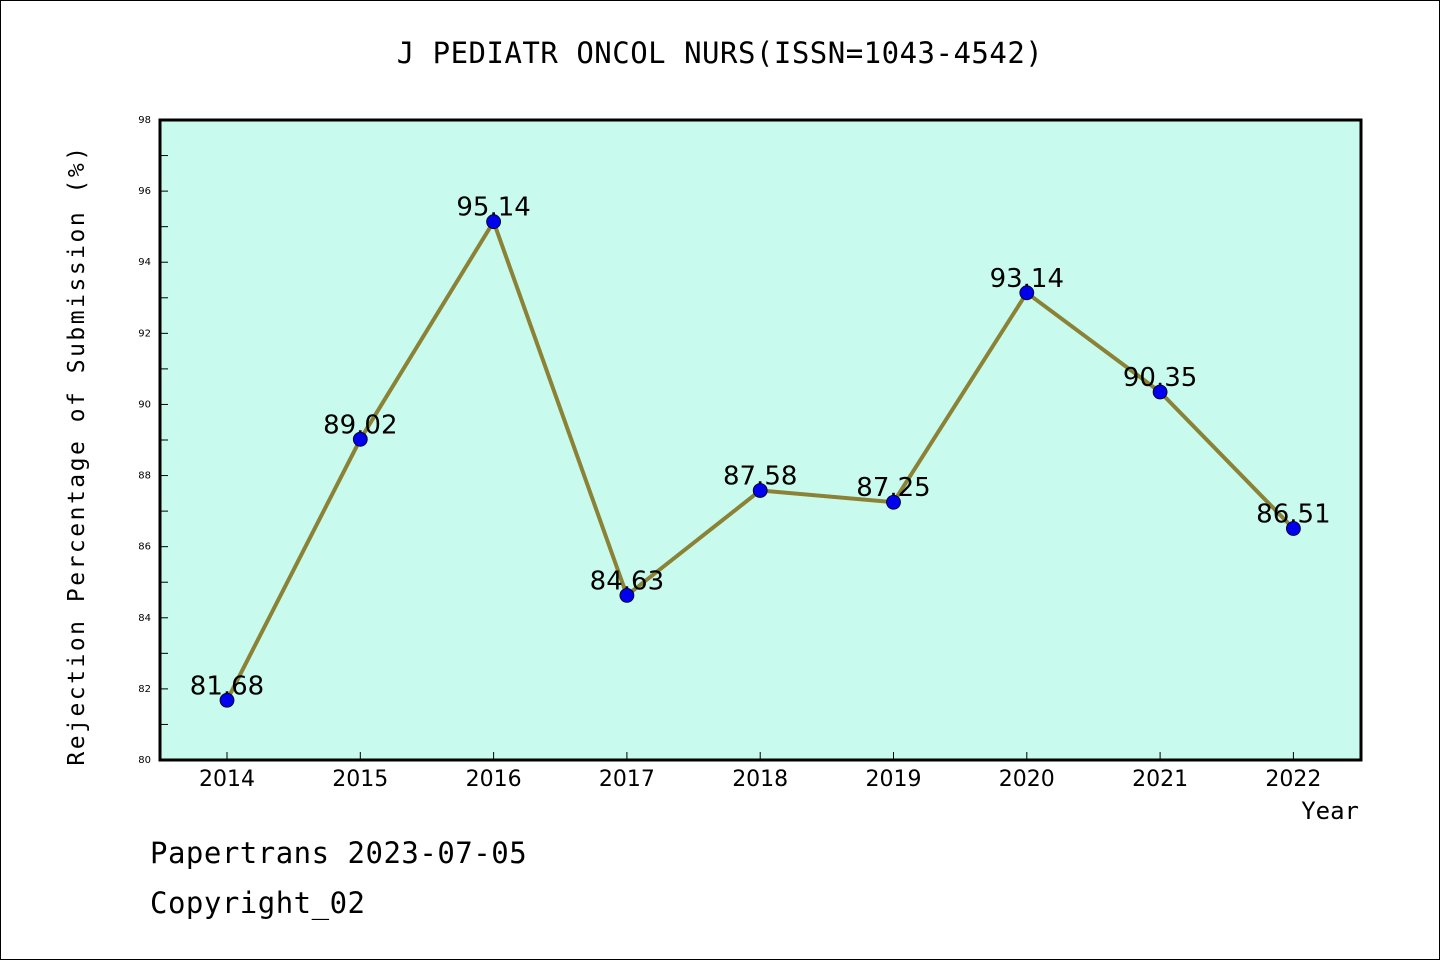  I want to click on x-tick-label: 2021, so click(1160, 779).